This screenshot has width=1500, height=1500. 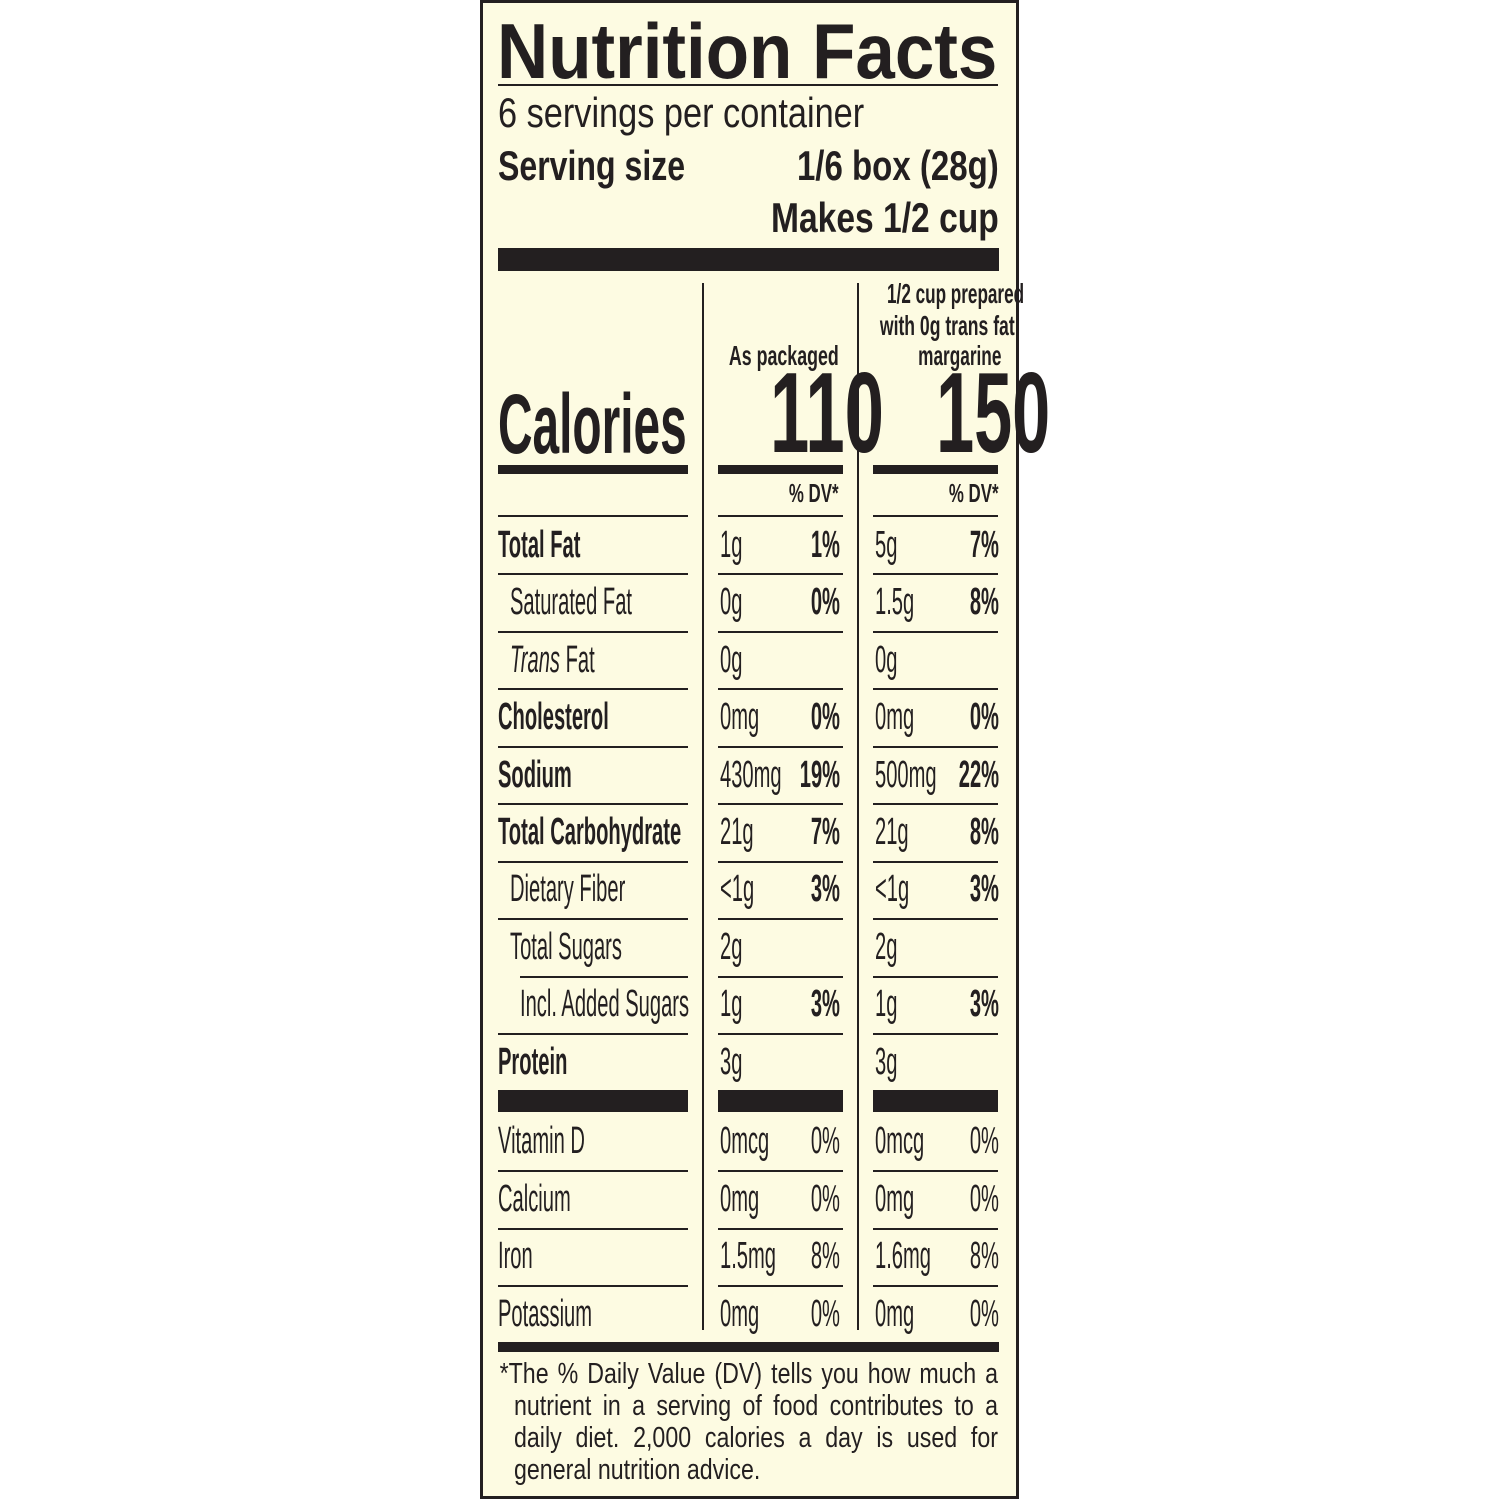 What do you see at coordinates (534, 1199) in the screenshot?
I see `vitamin-label-text: Calcium` at bounding box center [534, 1199].